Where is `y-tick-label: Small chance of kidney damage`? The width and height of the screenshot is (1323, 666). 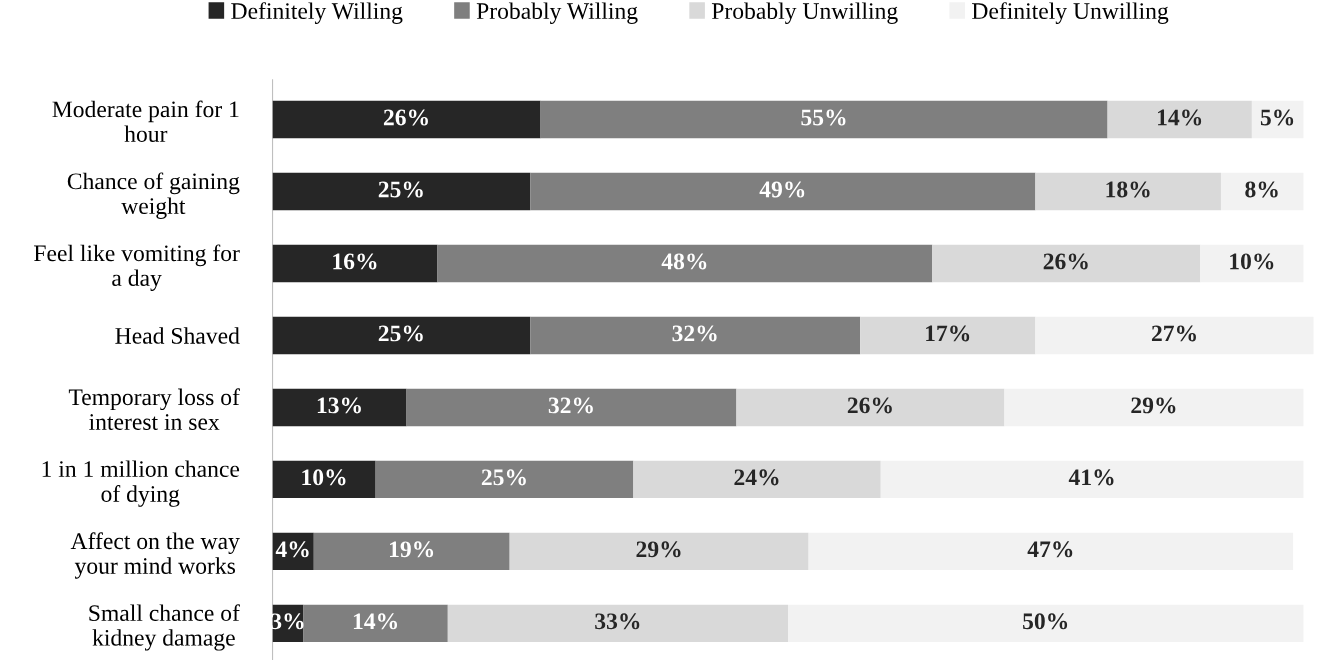 y-tick-label: Small chance of kidney damage is located at coordinates (164, 627).